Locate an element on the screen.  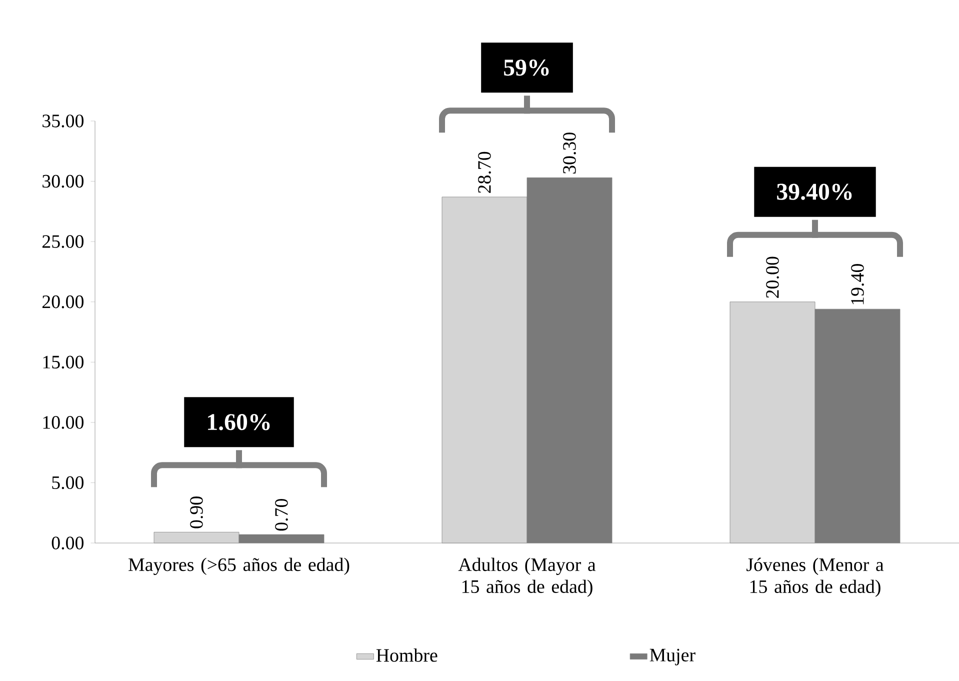
data-label: 0.70 is located at coordinates (281, 514).